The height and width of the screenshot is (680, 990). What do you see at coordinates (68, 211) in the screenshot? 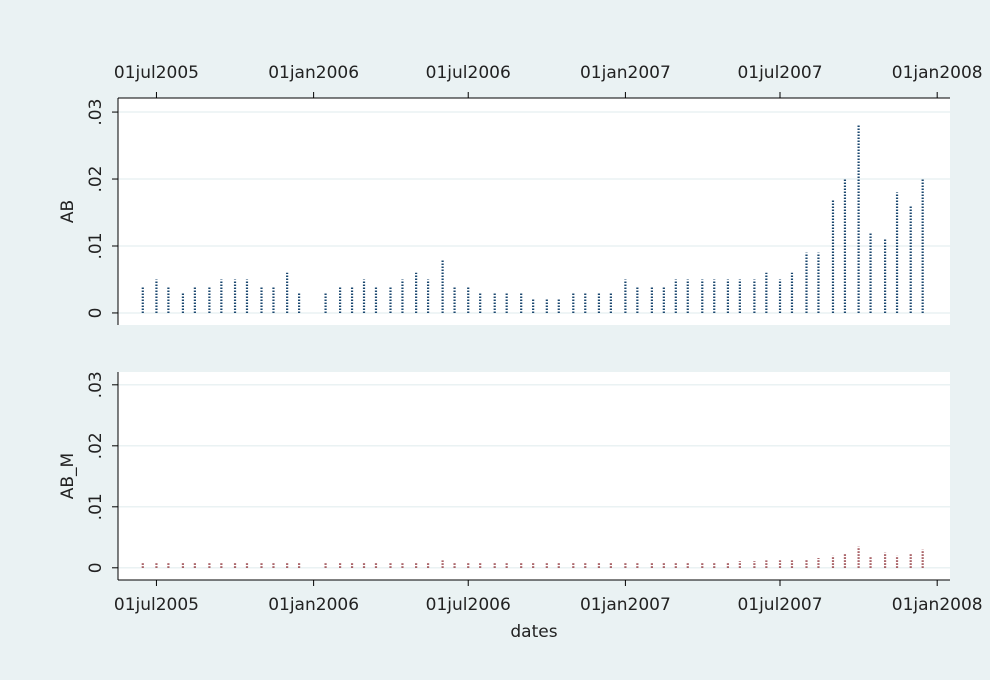
I see `y-axis-title: AB` at bounding box center [68, 211].